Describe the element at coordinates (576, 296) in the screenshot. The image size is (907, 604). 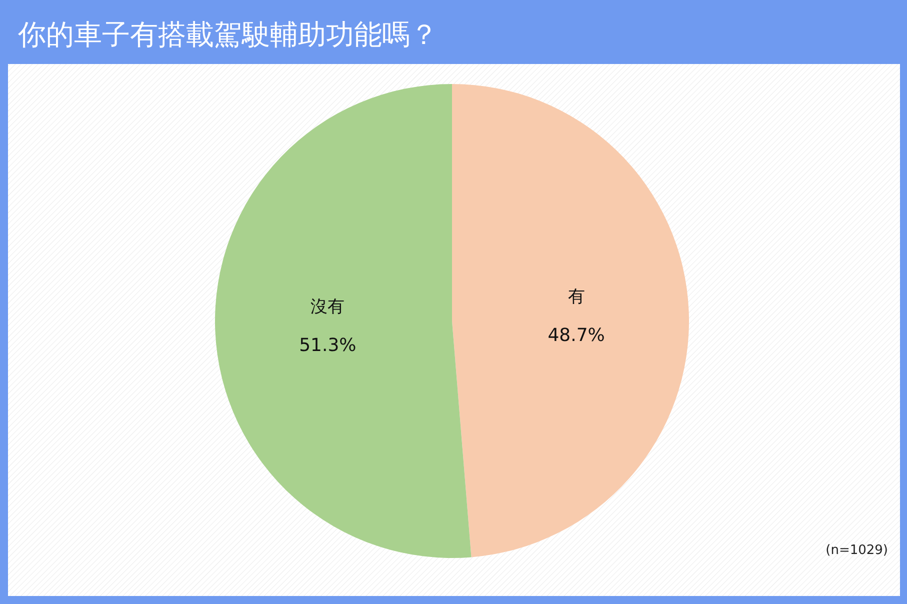
I see `slice-label: 有` at that location.